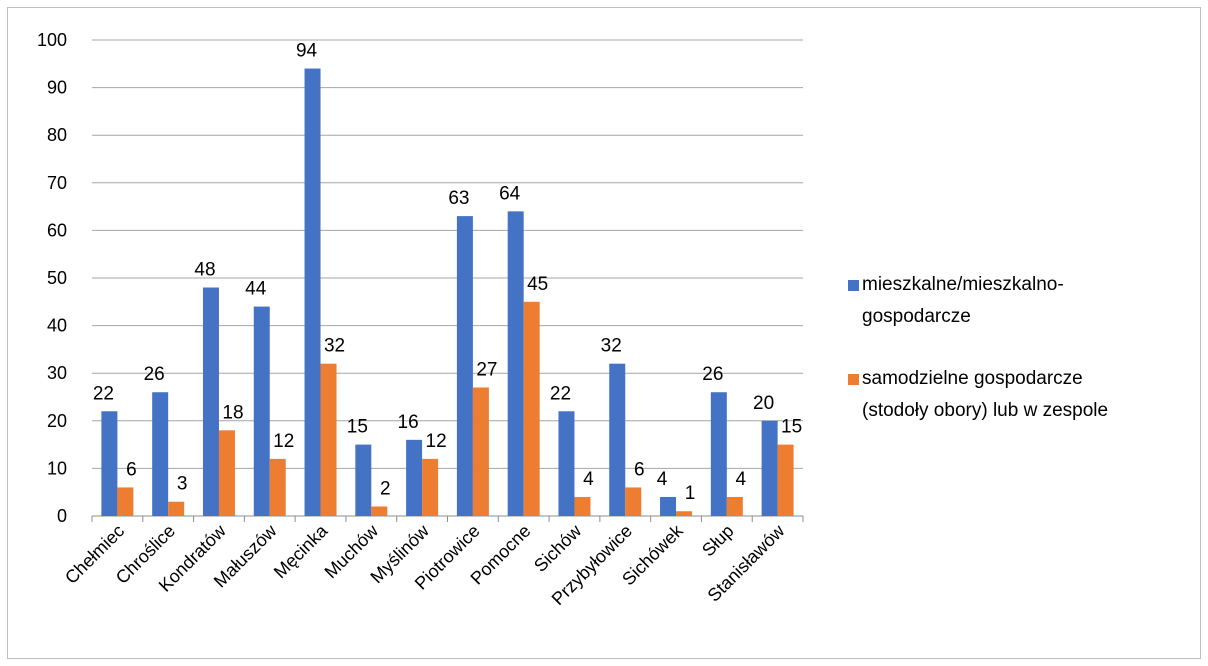 The width and height of the screenshot is (1208, 666). I want to click on data-label: 2, so click(385, 488).